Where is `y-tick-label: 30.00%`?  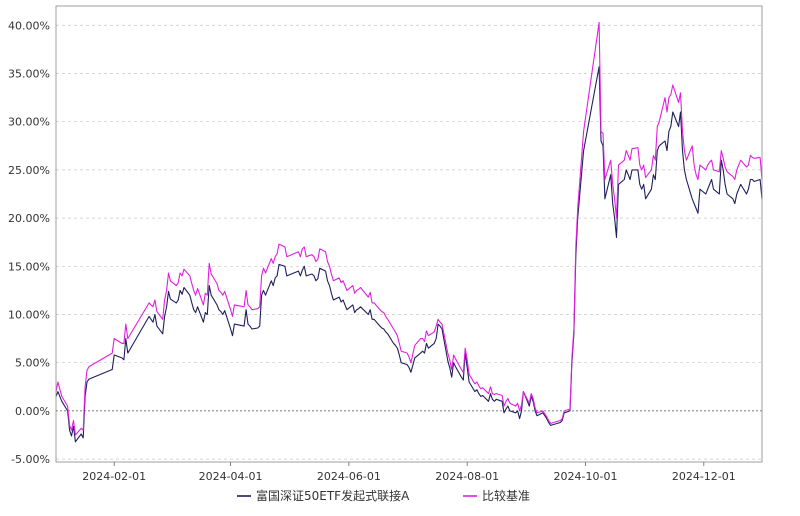
y-tick-label: 30.00% is located at coordinates (29, 122).